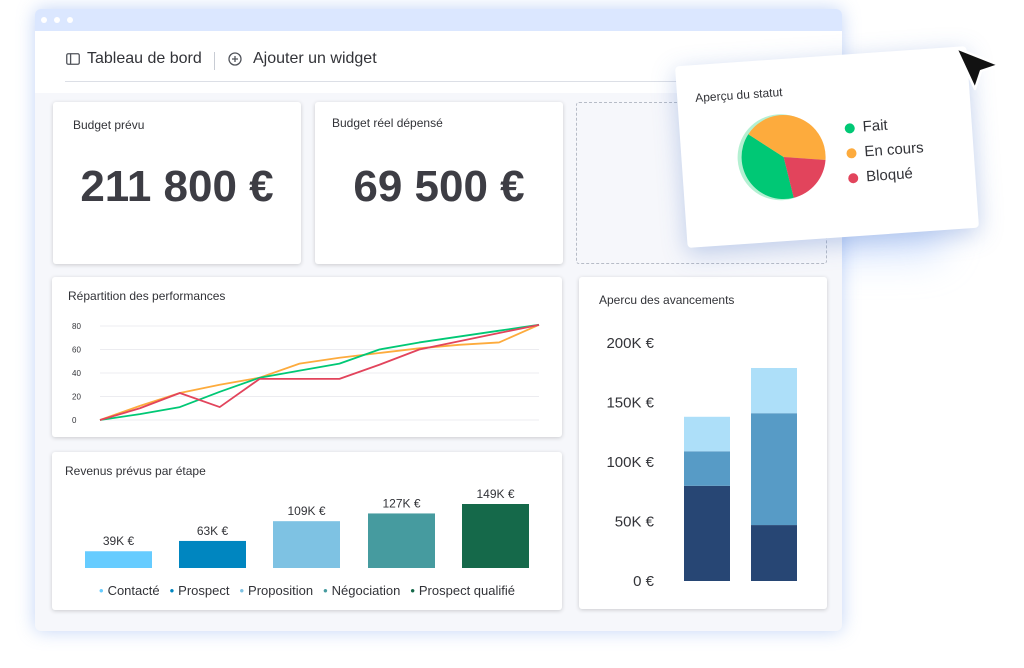  Describe the element at coordinates (319, 372) in the screenshot. I see `series-line` at that location.